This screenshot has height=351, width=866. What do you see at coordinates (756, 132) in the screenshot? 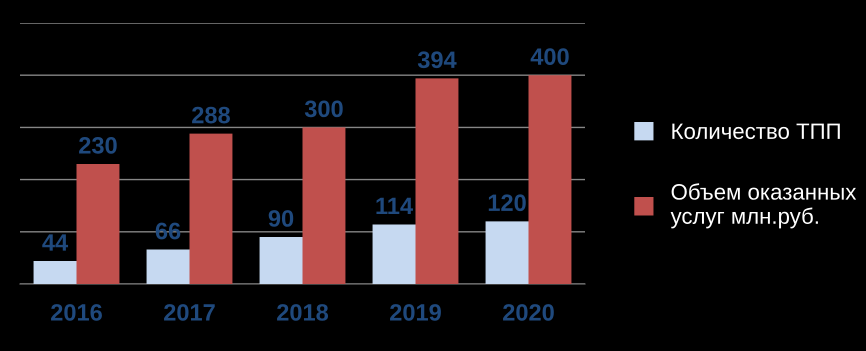
I see `legend-label: Количество ТПП` at bounding box center [756, 132].